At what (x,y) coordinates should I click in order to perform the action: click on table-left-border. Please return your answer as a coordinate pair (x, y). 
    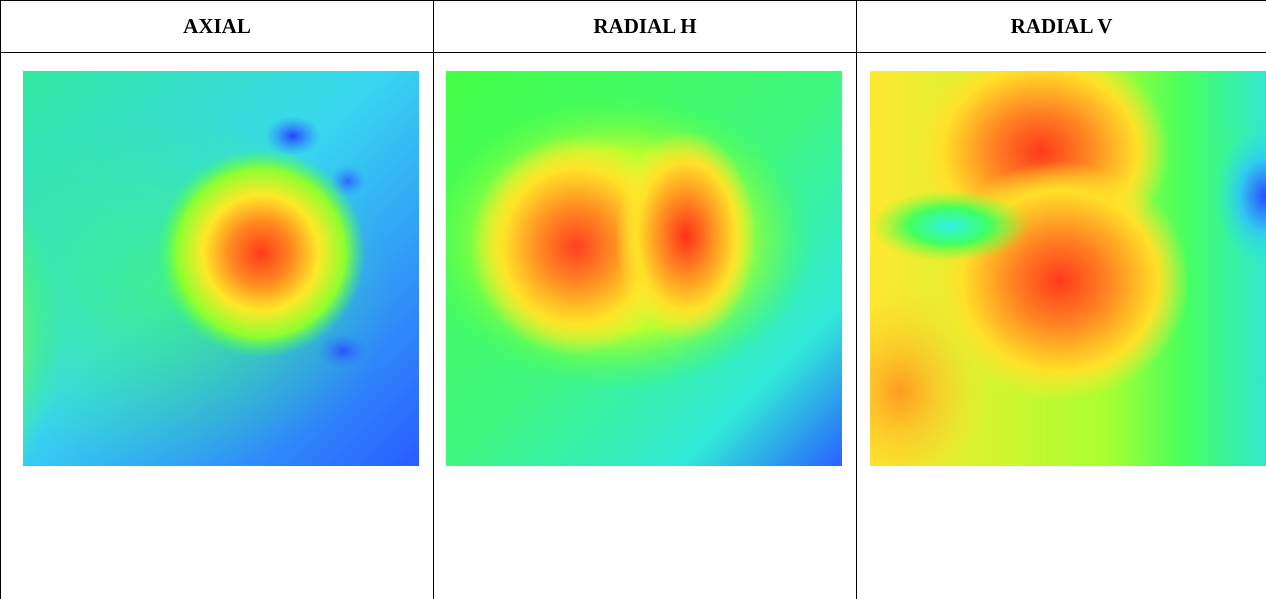
    Looking at the image, I should click on (0, 299).